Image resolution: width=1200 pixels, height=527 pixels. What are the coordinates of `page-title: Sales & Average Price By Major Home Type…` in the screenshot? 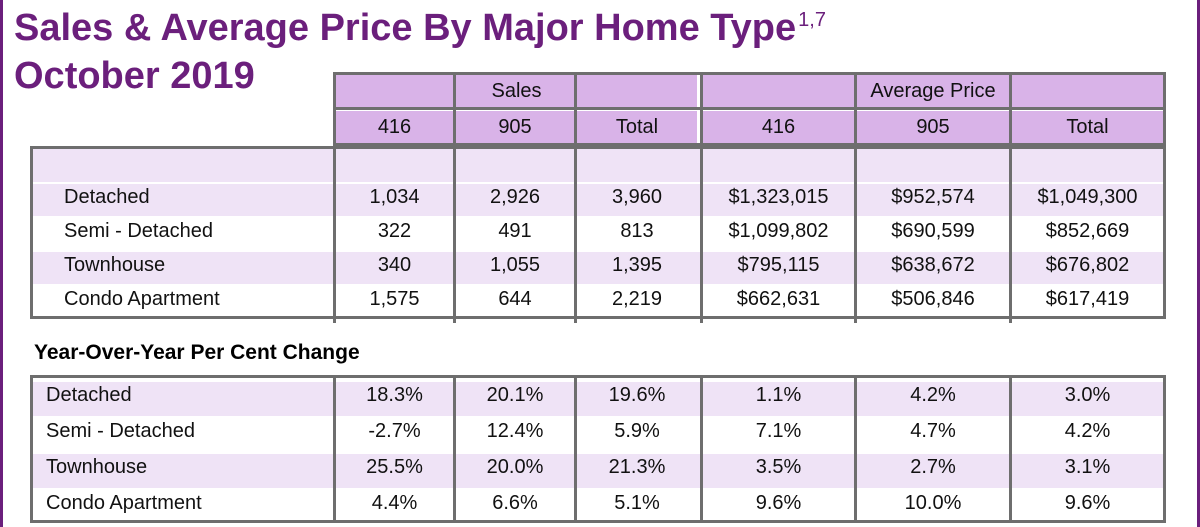 It's located at (420, 28).